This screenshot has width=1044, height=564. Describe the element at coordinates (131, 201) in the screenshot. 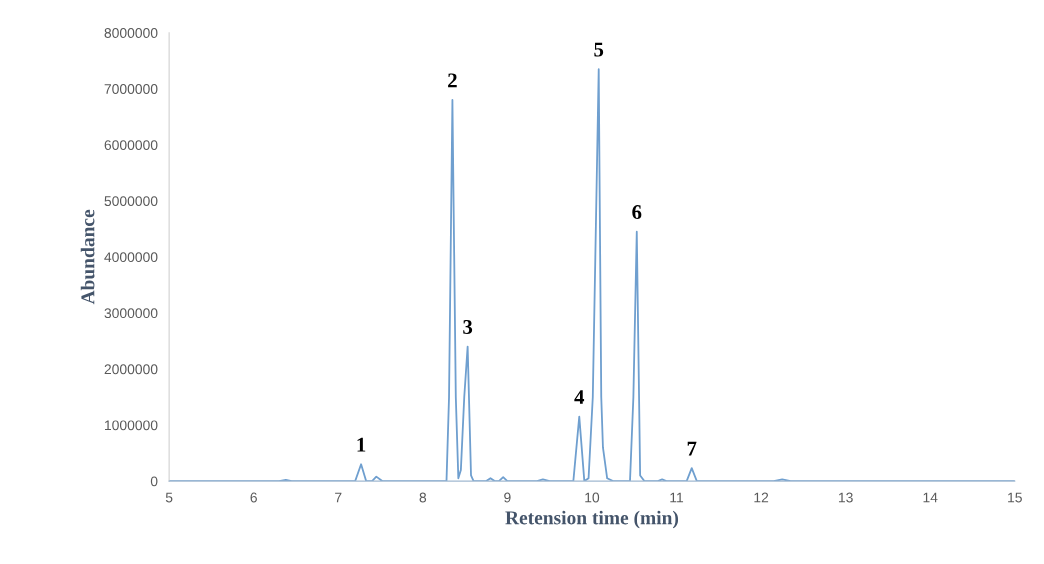

I see `y-tick-label: 5000000` at that location.